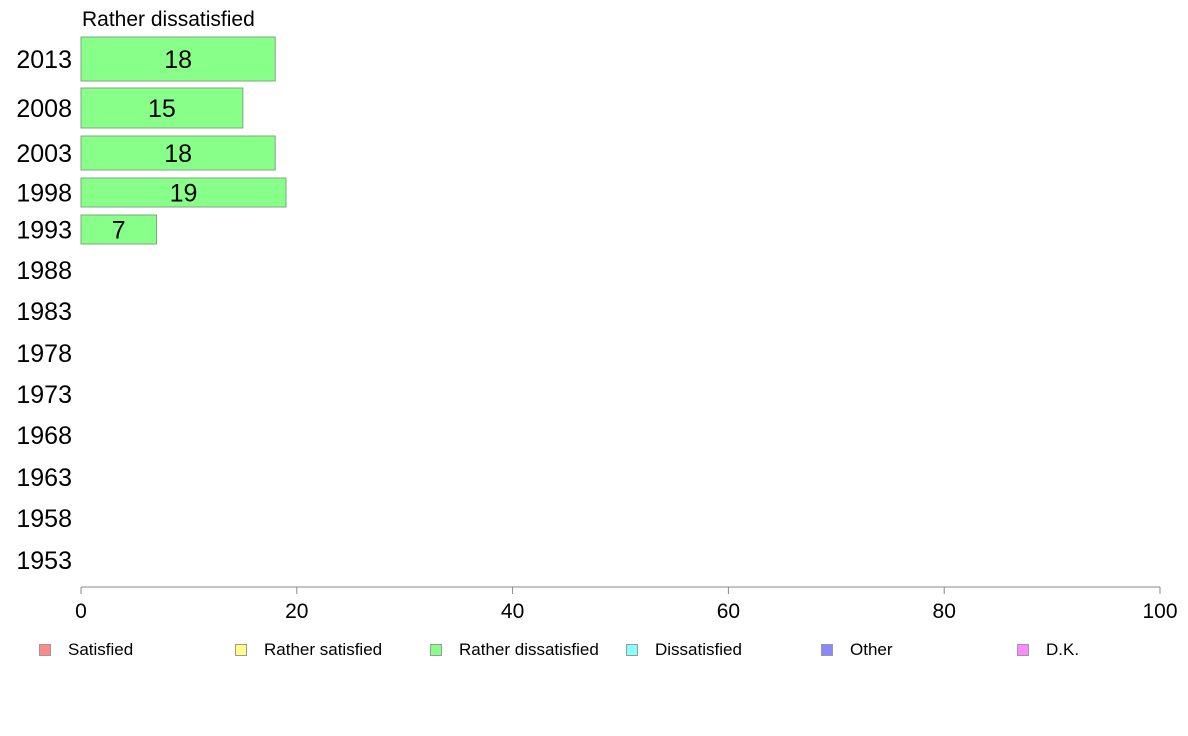  What do you see at coordinates (944, 611) in the screenshot?
I see `x-tick-label: 80` at bounding box center [944, 611].